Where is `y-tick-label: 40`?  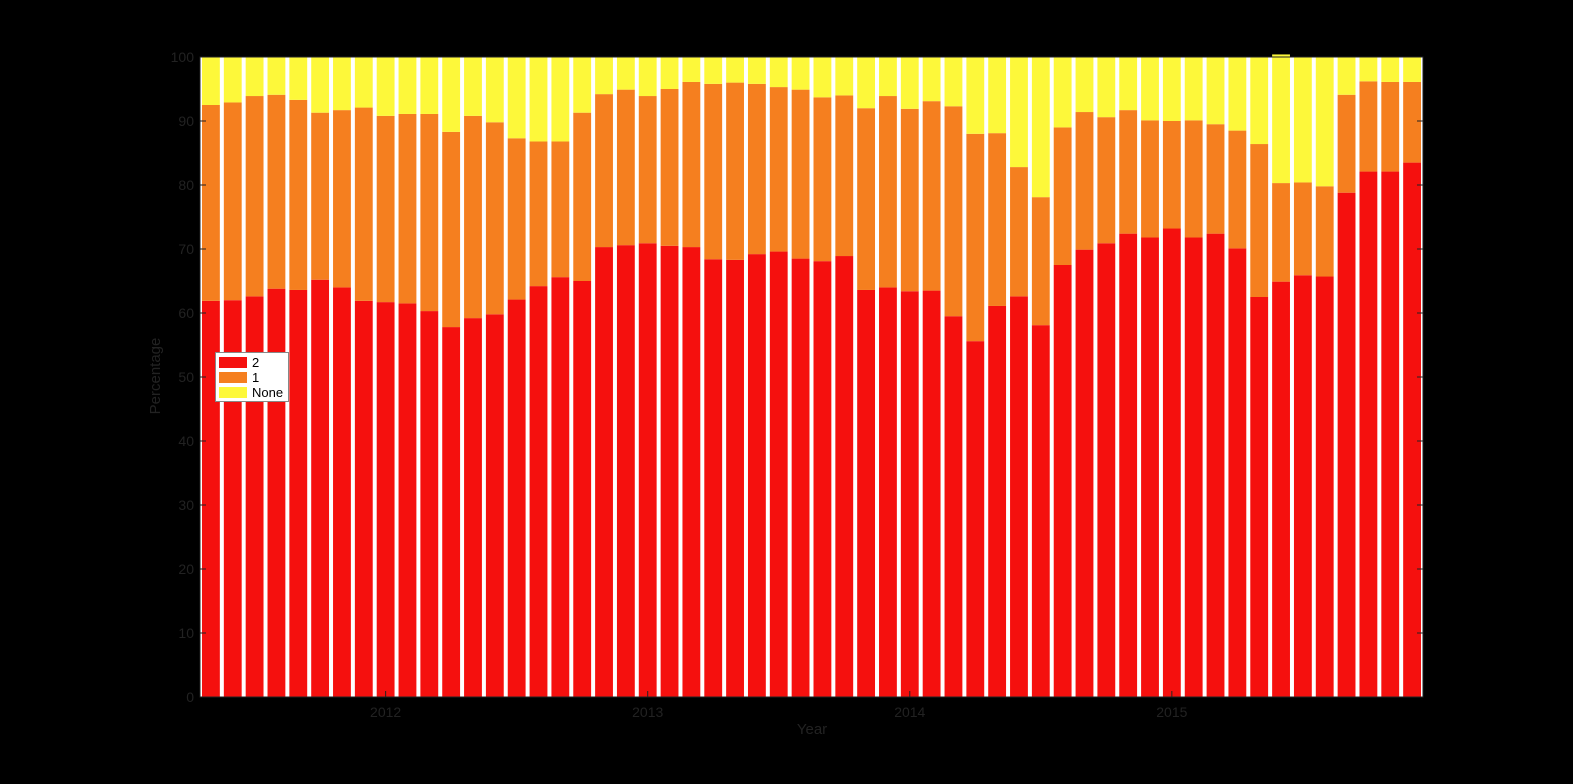
y-tick-label: 40 is located at coordinates (186, 441).